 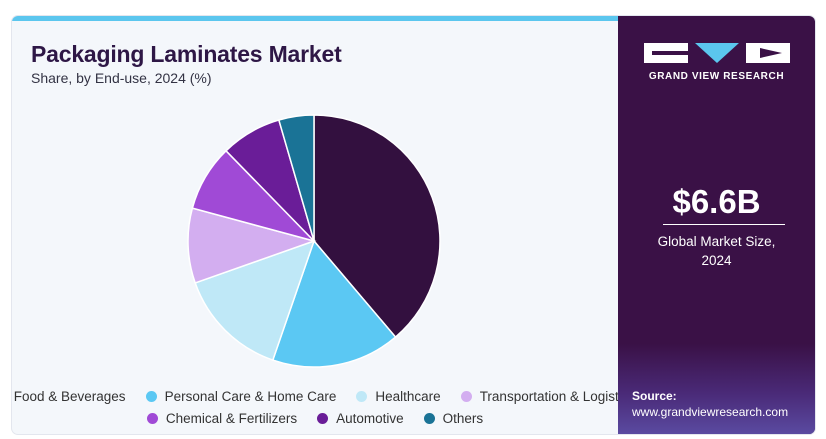 I want to click on legend-item: Transportation & Logistics, so click(x=548, y=396).